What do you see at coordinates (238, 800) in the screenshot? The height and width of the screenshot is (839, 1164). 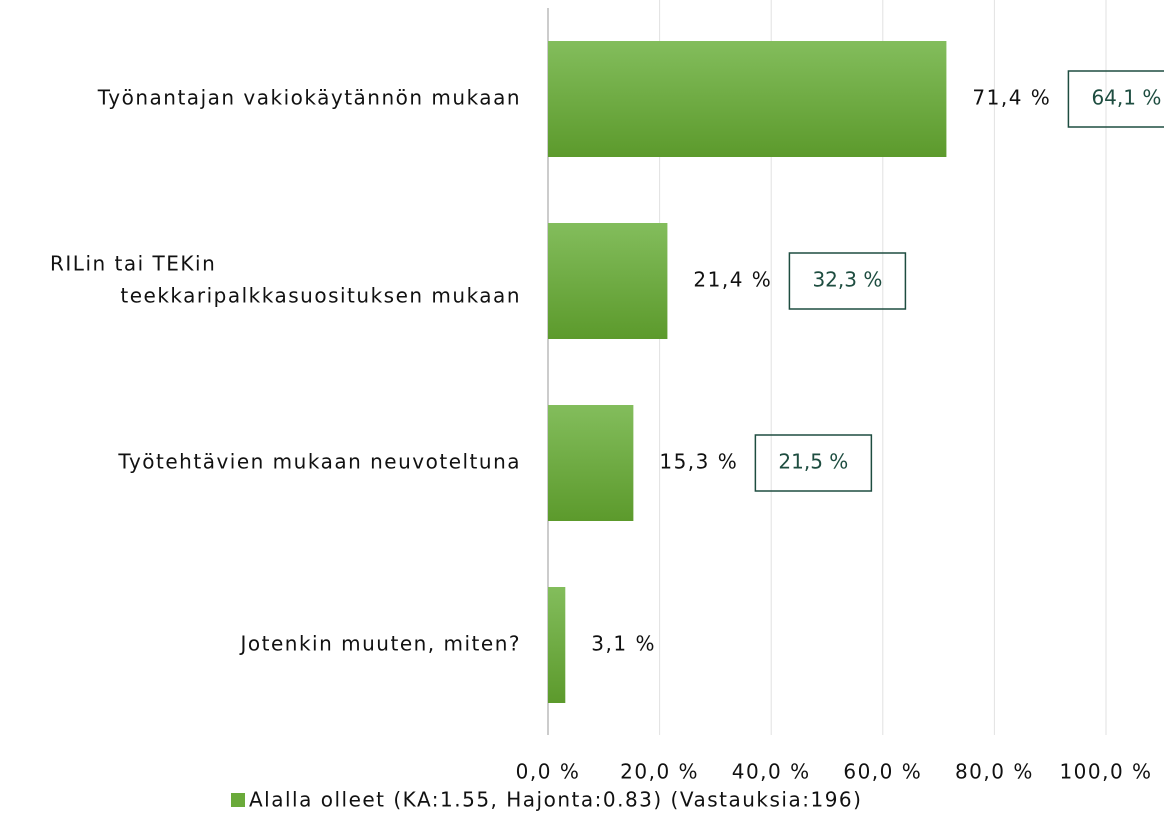 I see `legend-swatch` at bounding box center [238, 800].